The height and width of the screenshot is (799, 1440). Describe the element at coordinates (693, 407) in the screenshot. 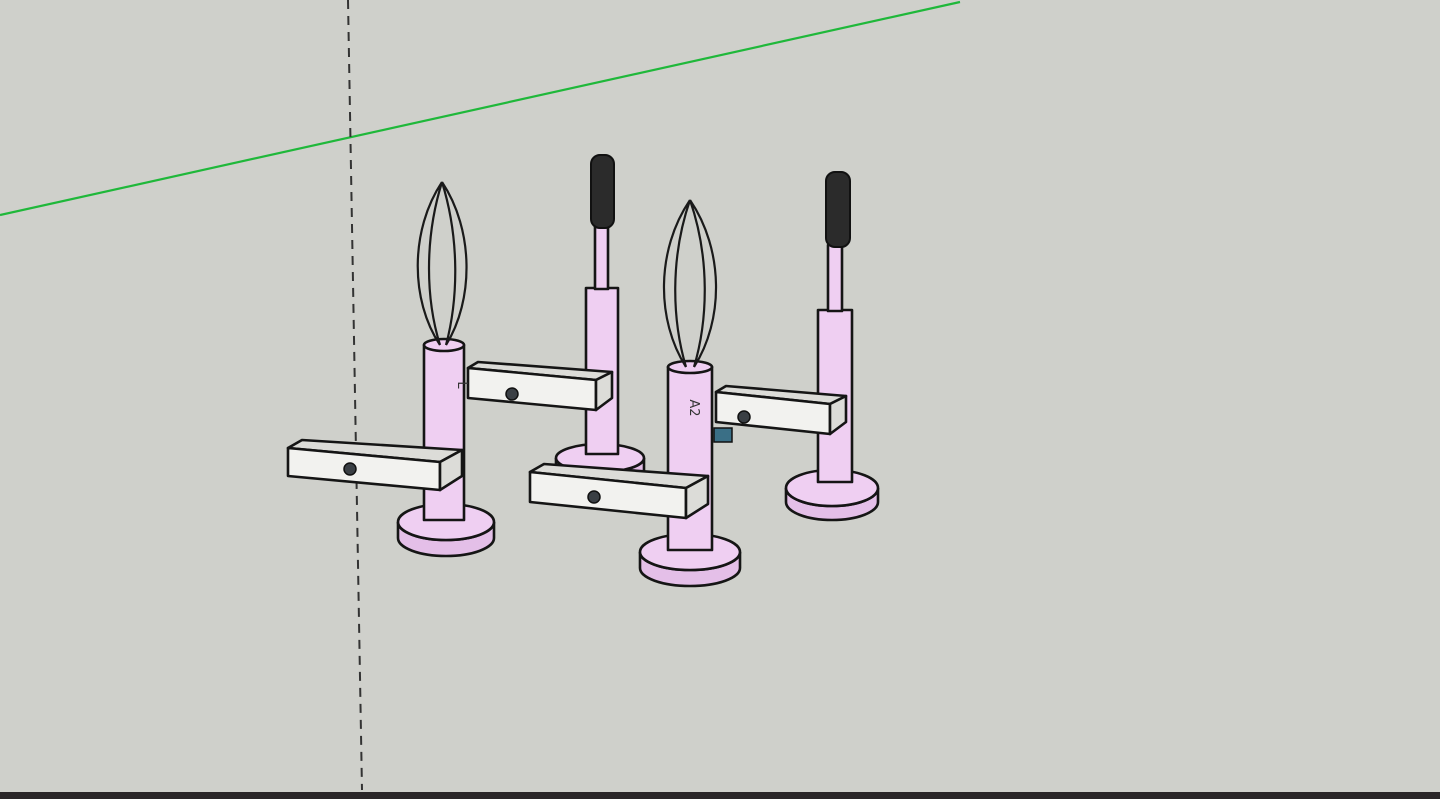

I see `post-label: A2` at that location.